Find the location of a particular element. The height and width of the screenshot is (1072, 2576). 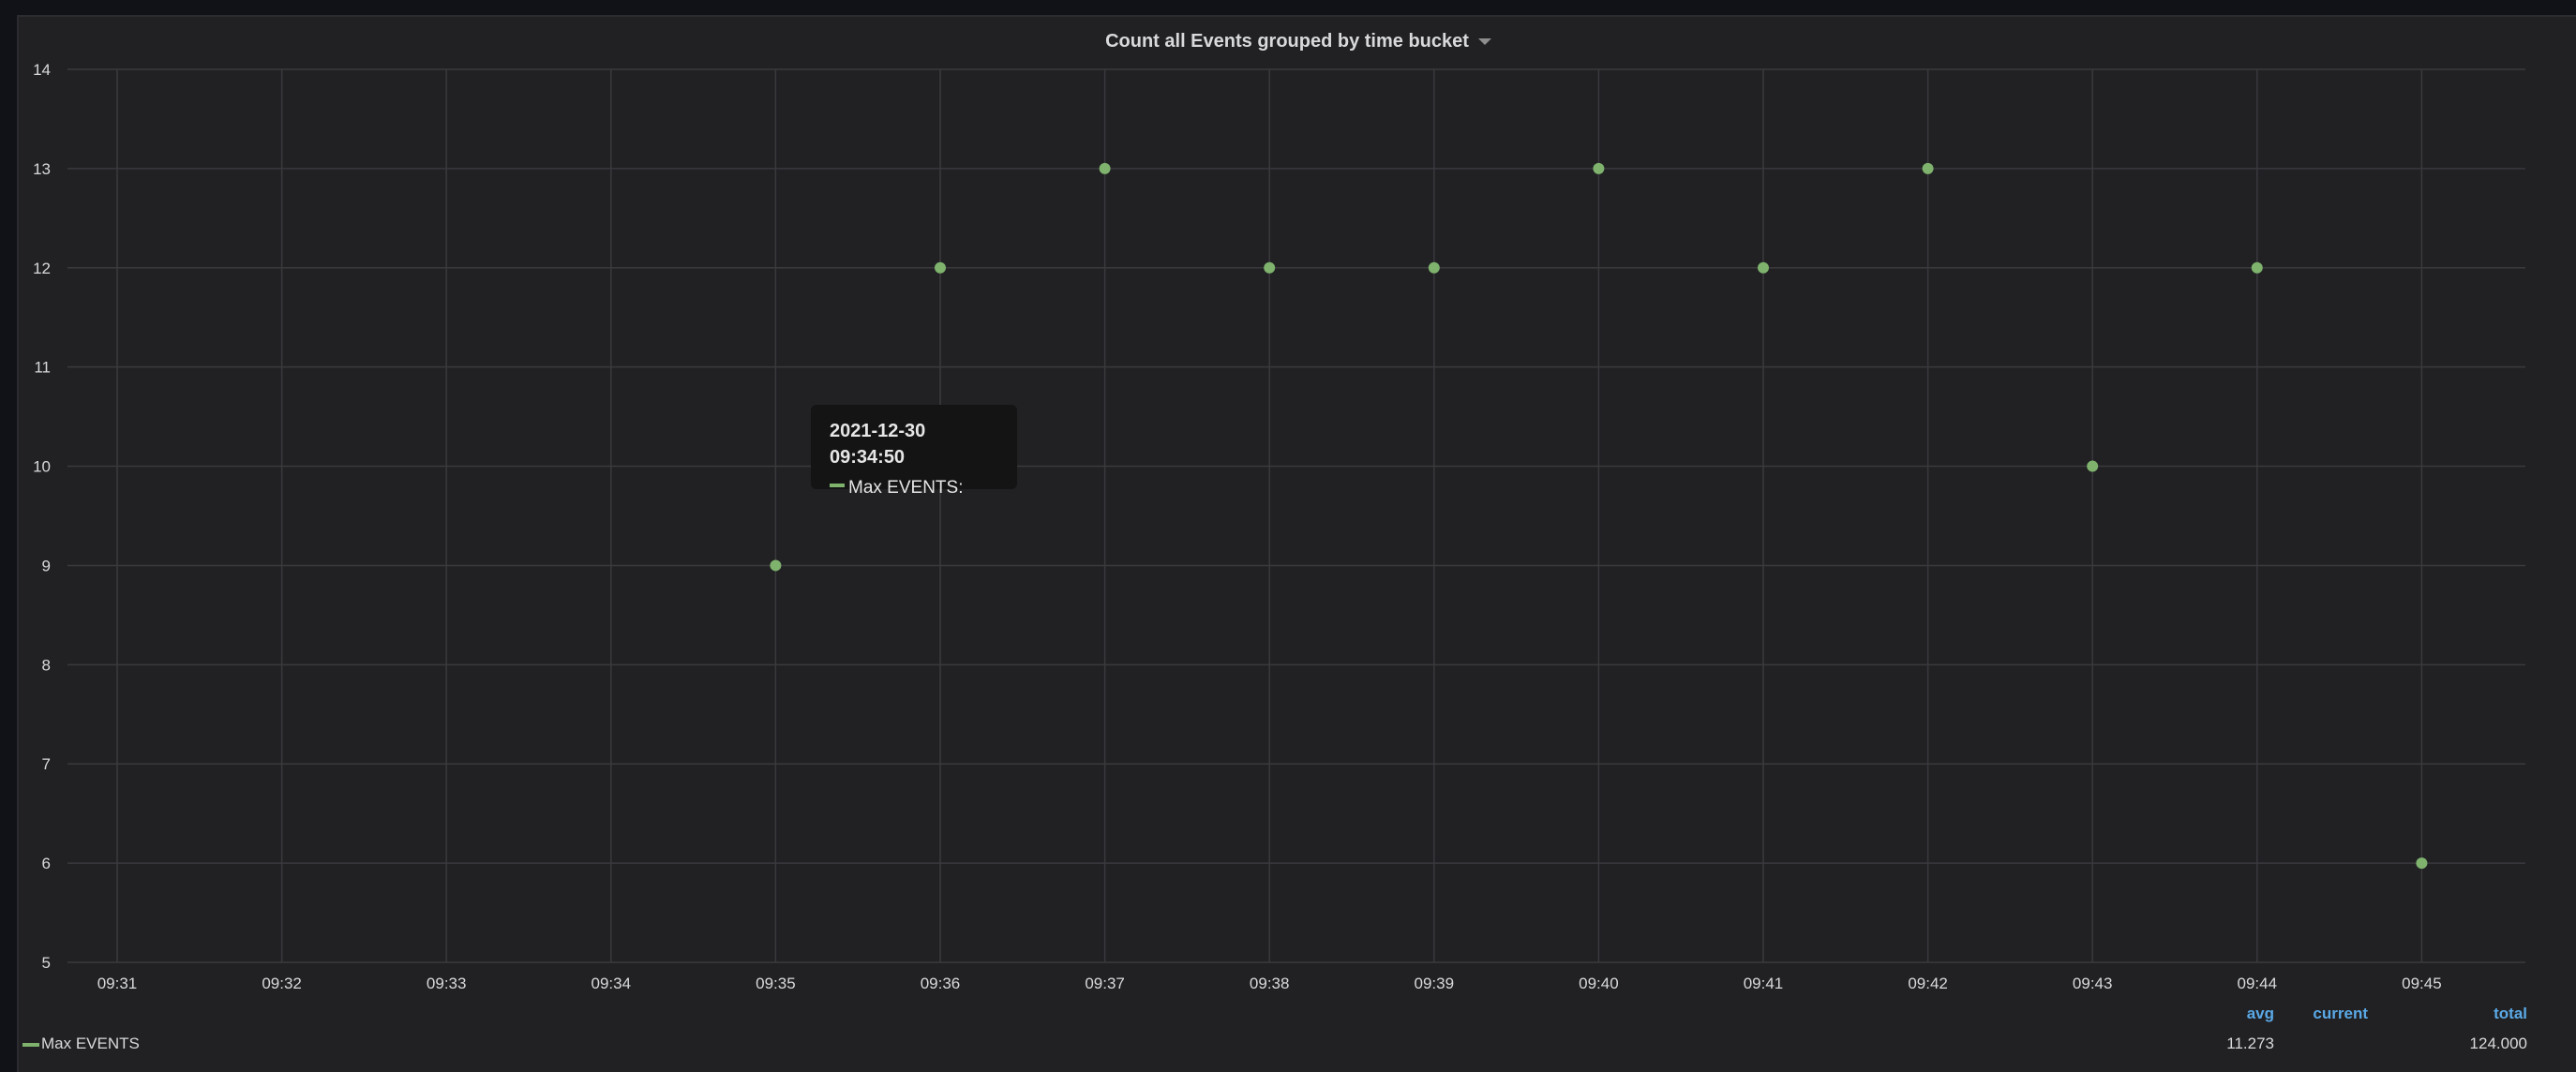

y-tick-label: 11 is located at coordinates (43, 368).